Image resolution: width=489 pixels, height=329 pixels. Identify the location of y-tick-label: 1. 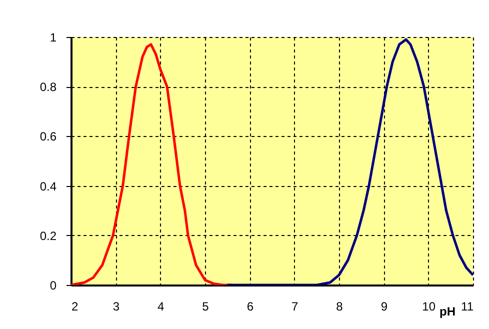
(53, 37).